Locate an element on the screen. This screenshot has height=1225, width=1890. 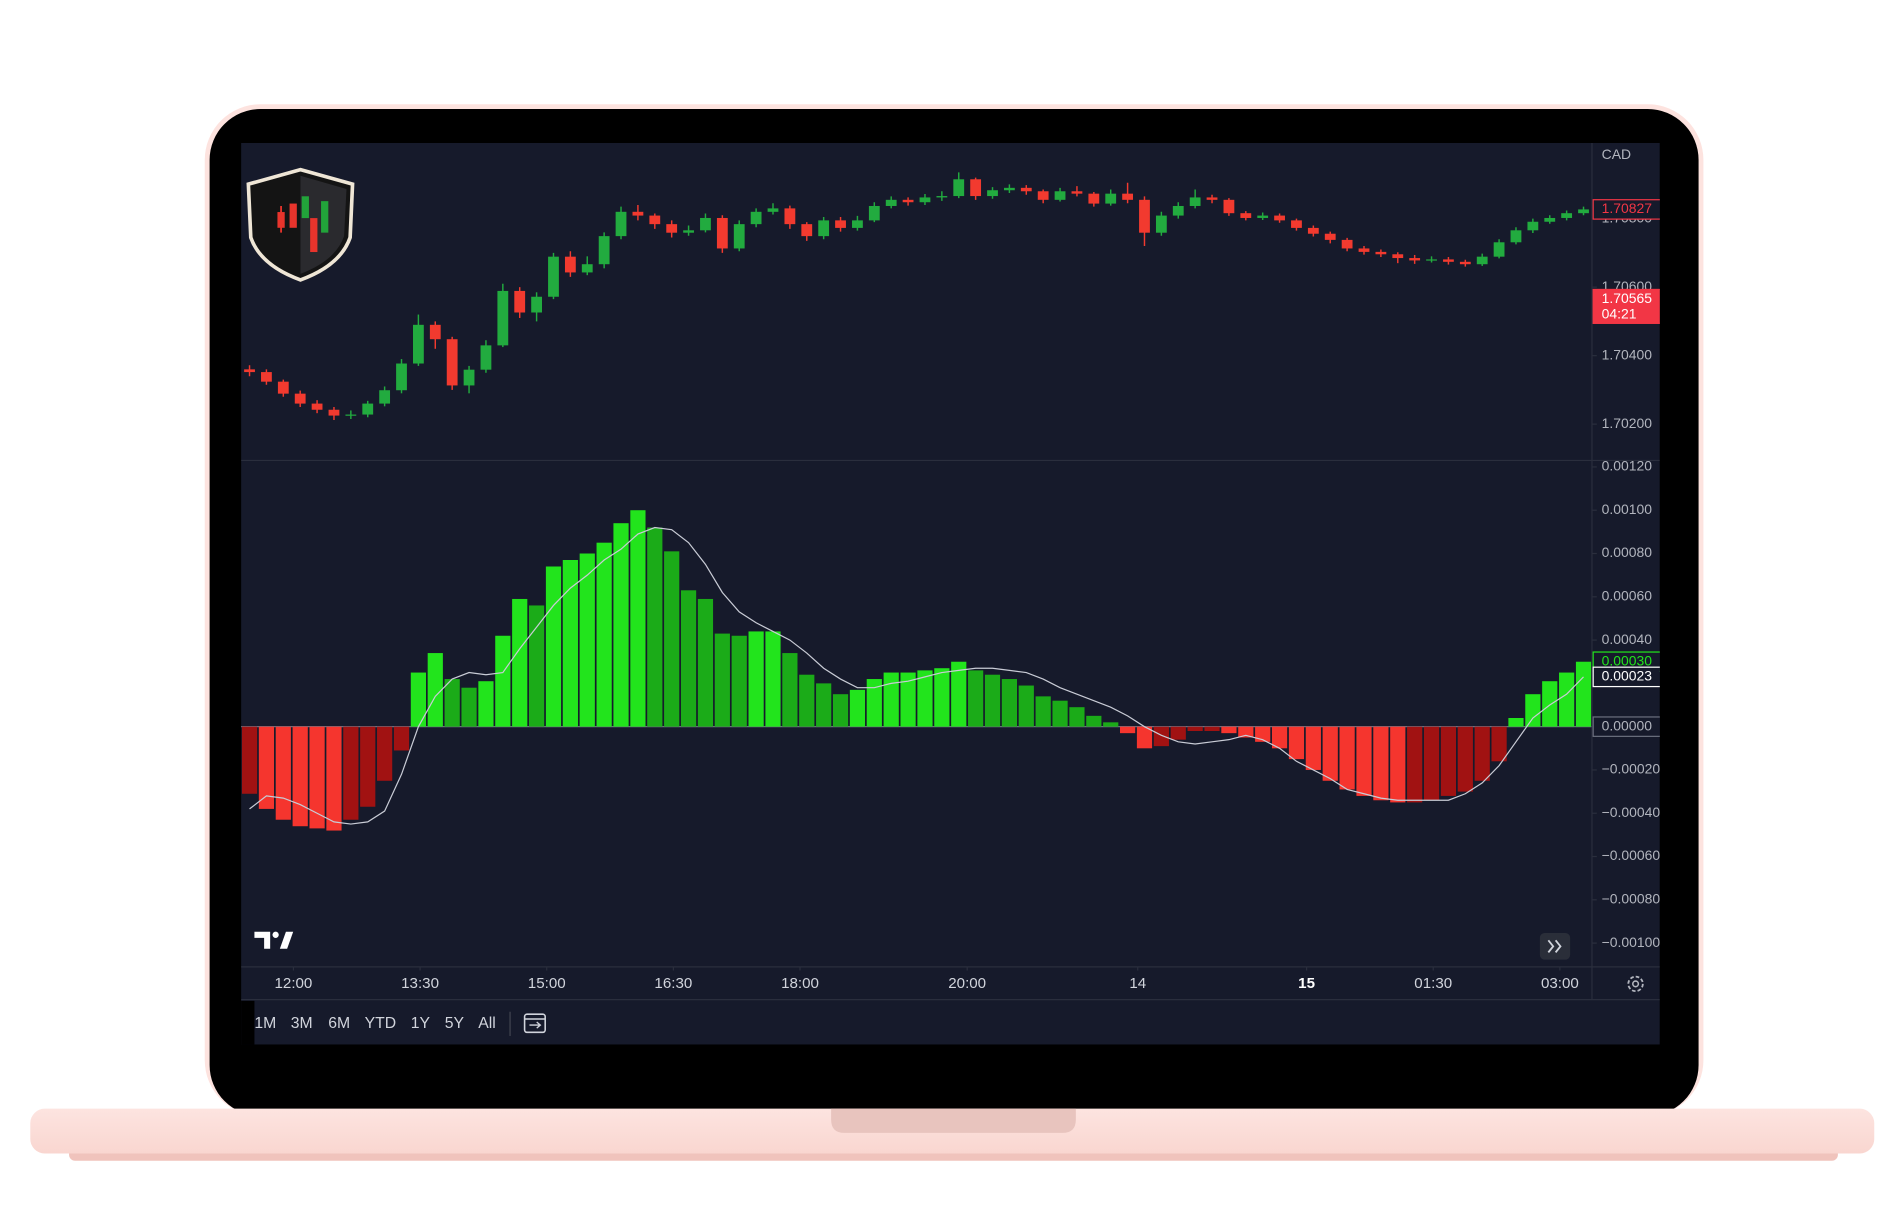
base-notch is located at coordinates (953, 1120).